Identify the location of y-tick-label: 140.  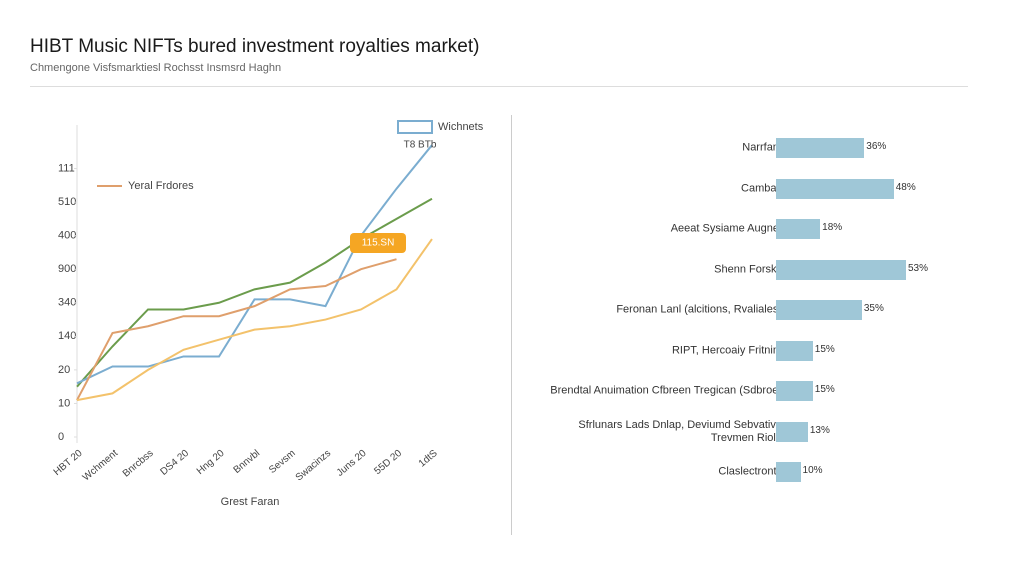
(67, 336).